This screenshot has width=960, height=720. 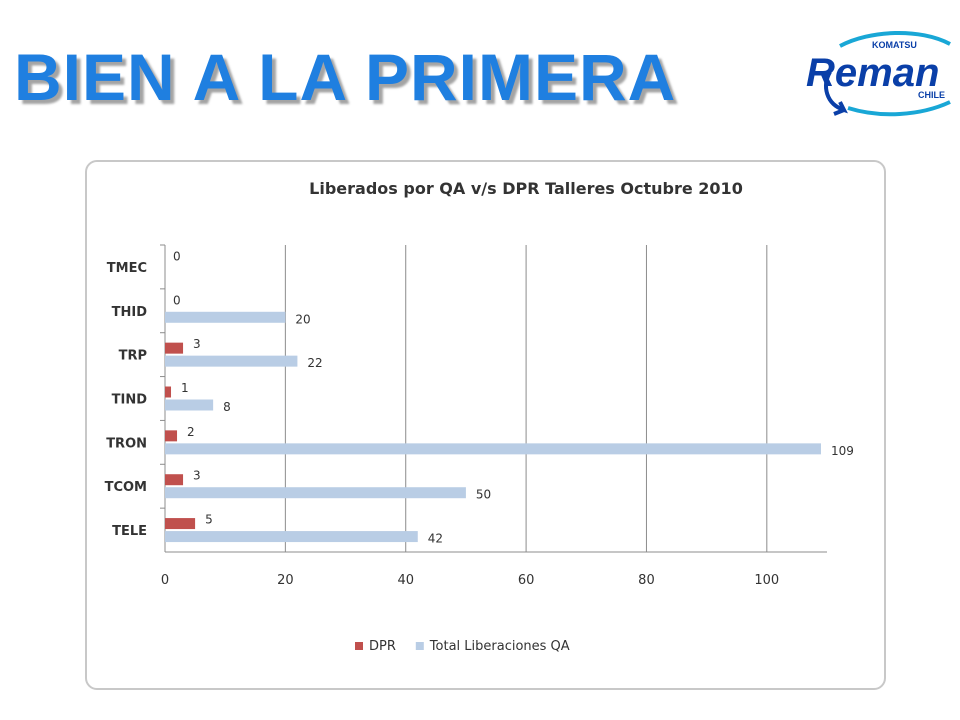 I want to click on data-label-qa-tind: 8, so click(x=227, y=407).